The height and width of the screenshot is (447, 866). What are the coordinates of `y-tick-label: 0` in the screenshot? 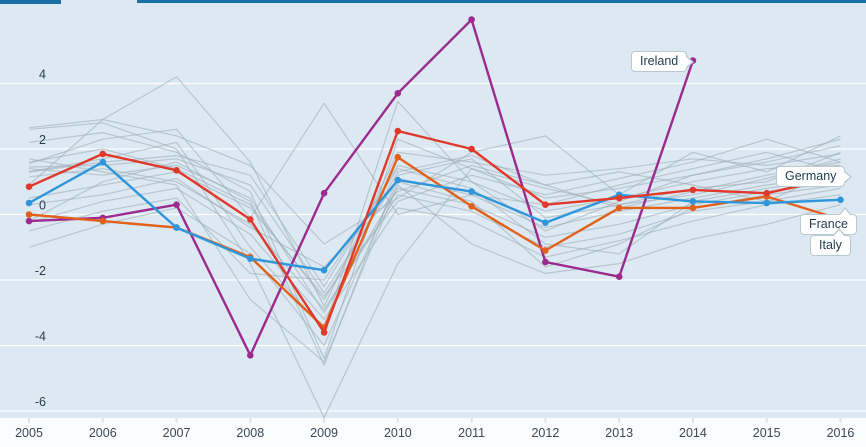 It's located at (42, 206).